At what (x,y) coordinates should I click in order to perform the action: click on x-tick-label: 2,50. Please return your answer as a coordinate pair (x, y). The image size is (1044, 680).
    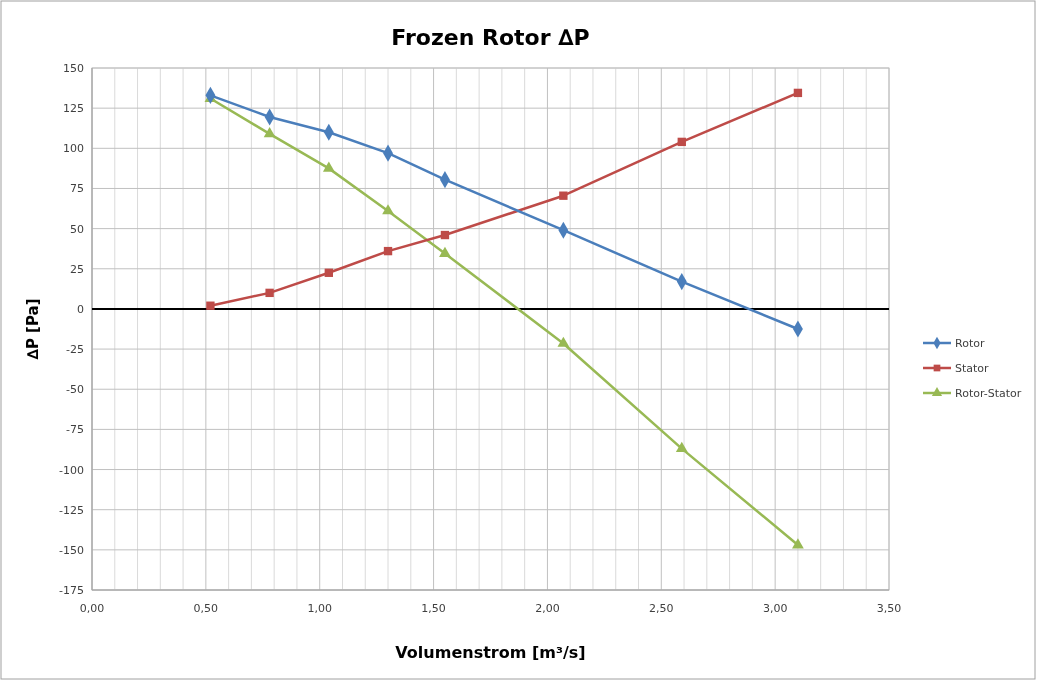
    Looking at the image, I should click on (661, 608).